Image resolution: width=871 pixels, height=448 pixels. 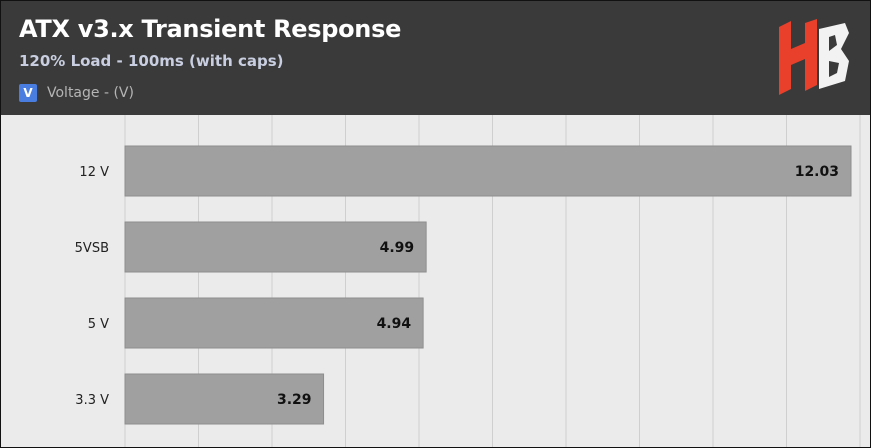 What do you see at coordinates (92, 400) in the screenshot?
I see `category-label: 3.3 V` at bounding box center [92, 400].